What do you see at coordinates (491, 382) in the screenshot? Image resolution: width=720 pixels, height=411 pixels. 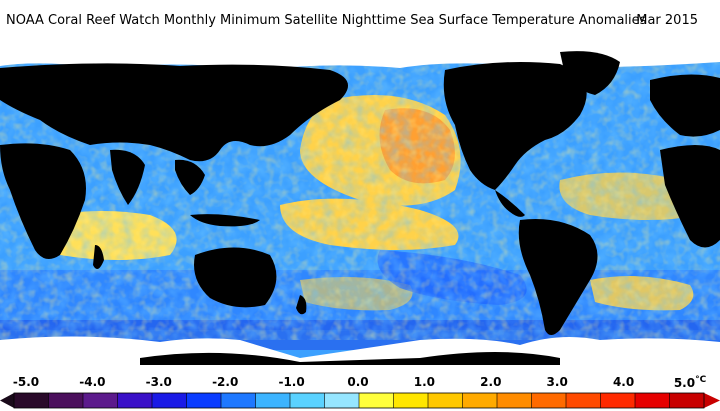 I see `legend-tick-label: 2.0` at bounding box center [491, 382].